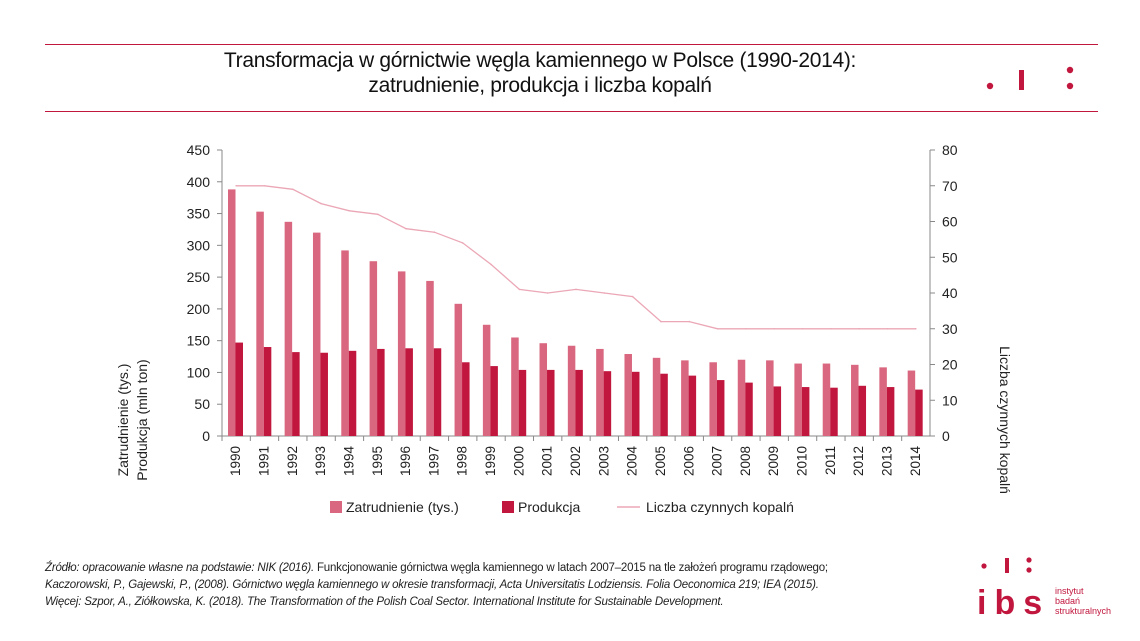  I want to click on x-tick-label: 2001, so click(547, 461).